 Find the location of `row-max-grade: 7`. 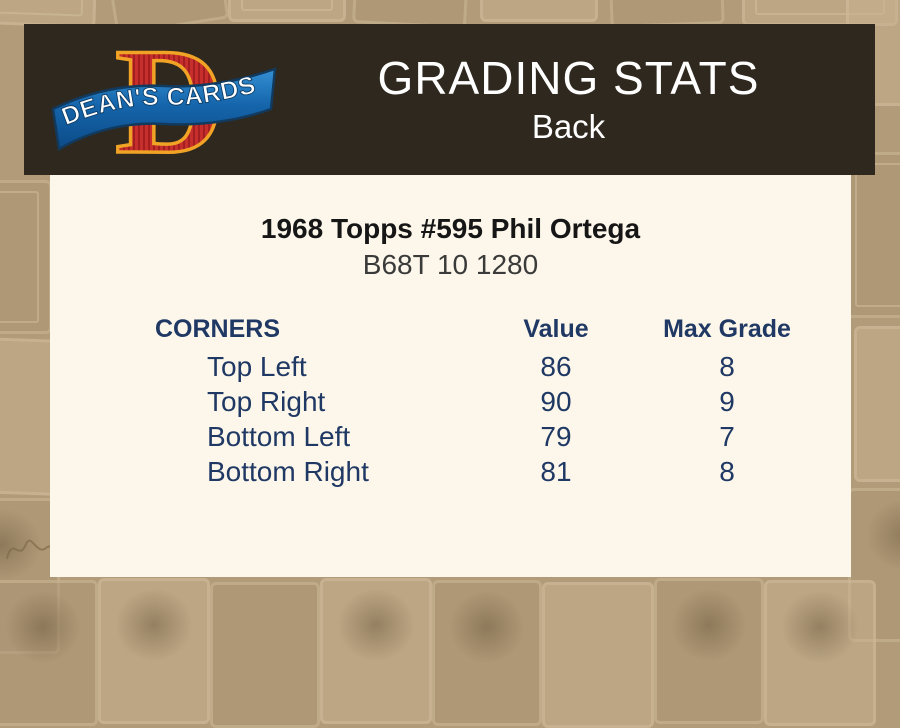

row-max-grade: 7 is located at coordinates (727, 436).